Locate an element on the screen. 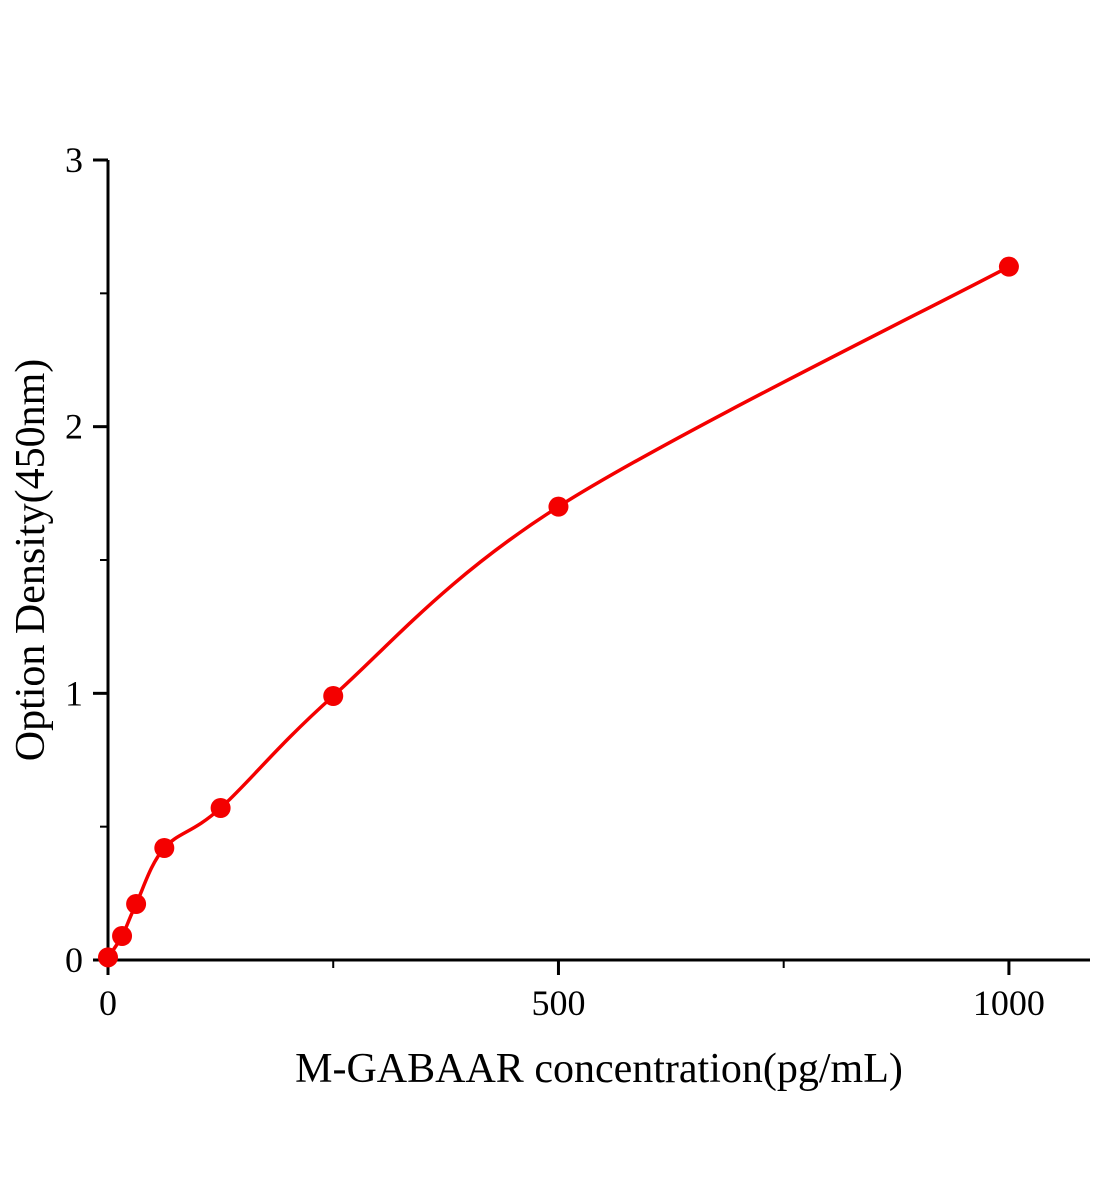 The height and width of the screenshot is (1200, 1104). y-tick-label: 2 is located at coordinates (74, 427).